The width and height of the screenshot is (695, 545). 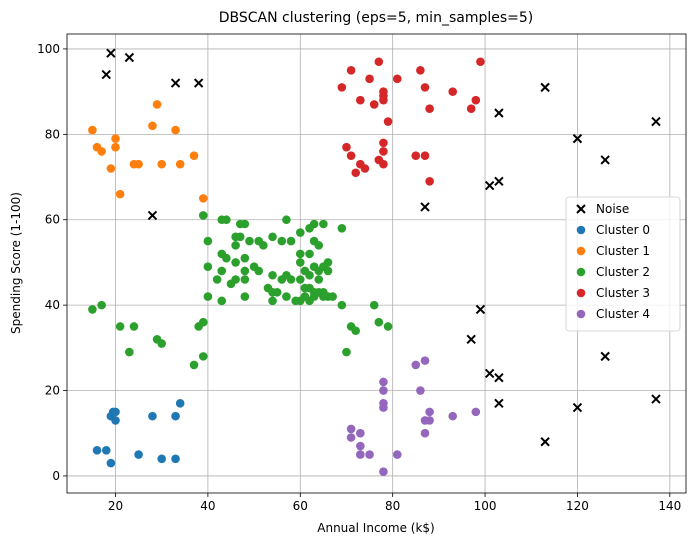 What do you see at coordinates (52, 220) in the screenshot?
I see `y-tick-label: 60` at bounding box center [52, 220].